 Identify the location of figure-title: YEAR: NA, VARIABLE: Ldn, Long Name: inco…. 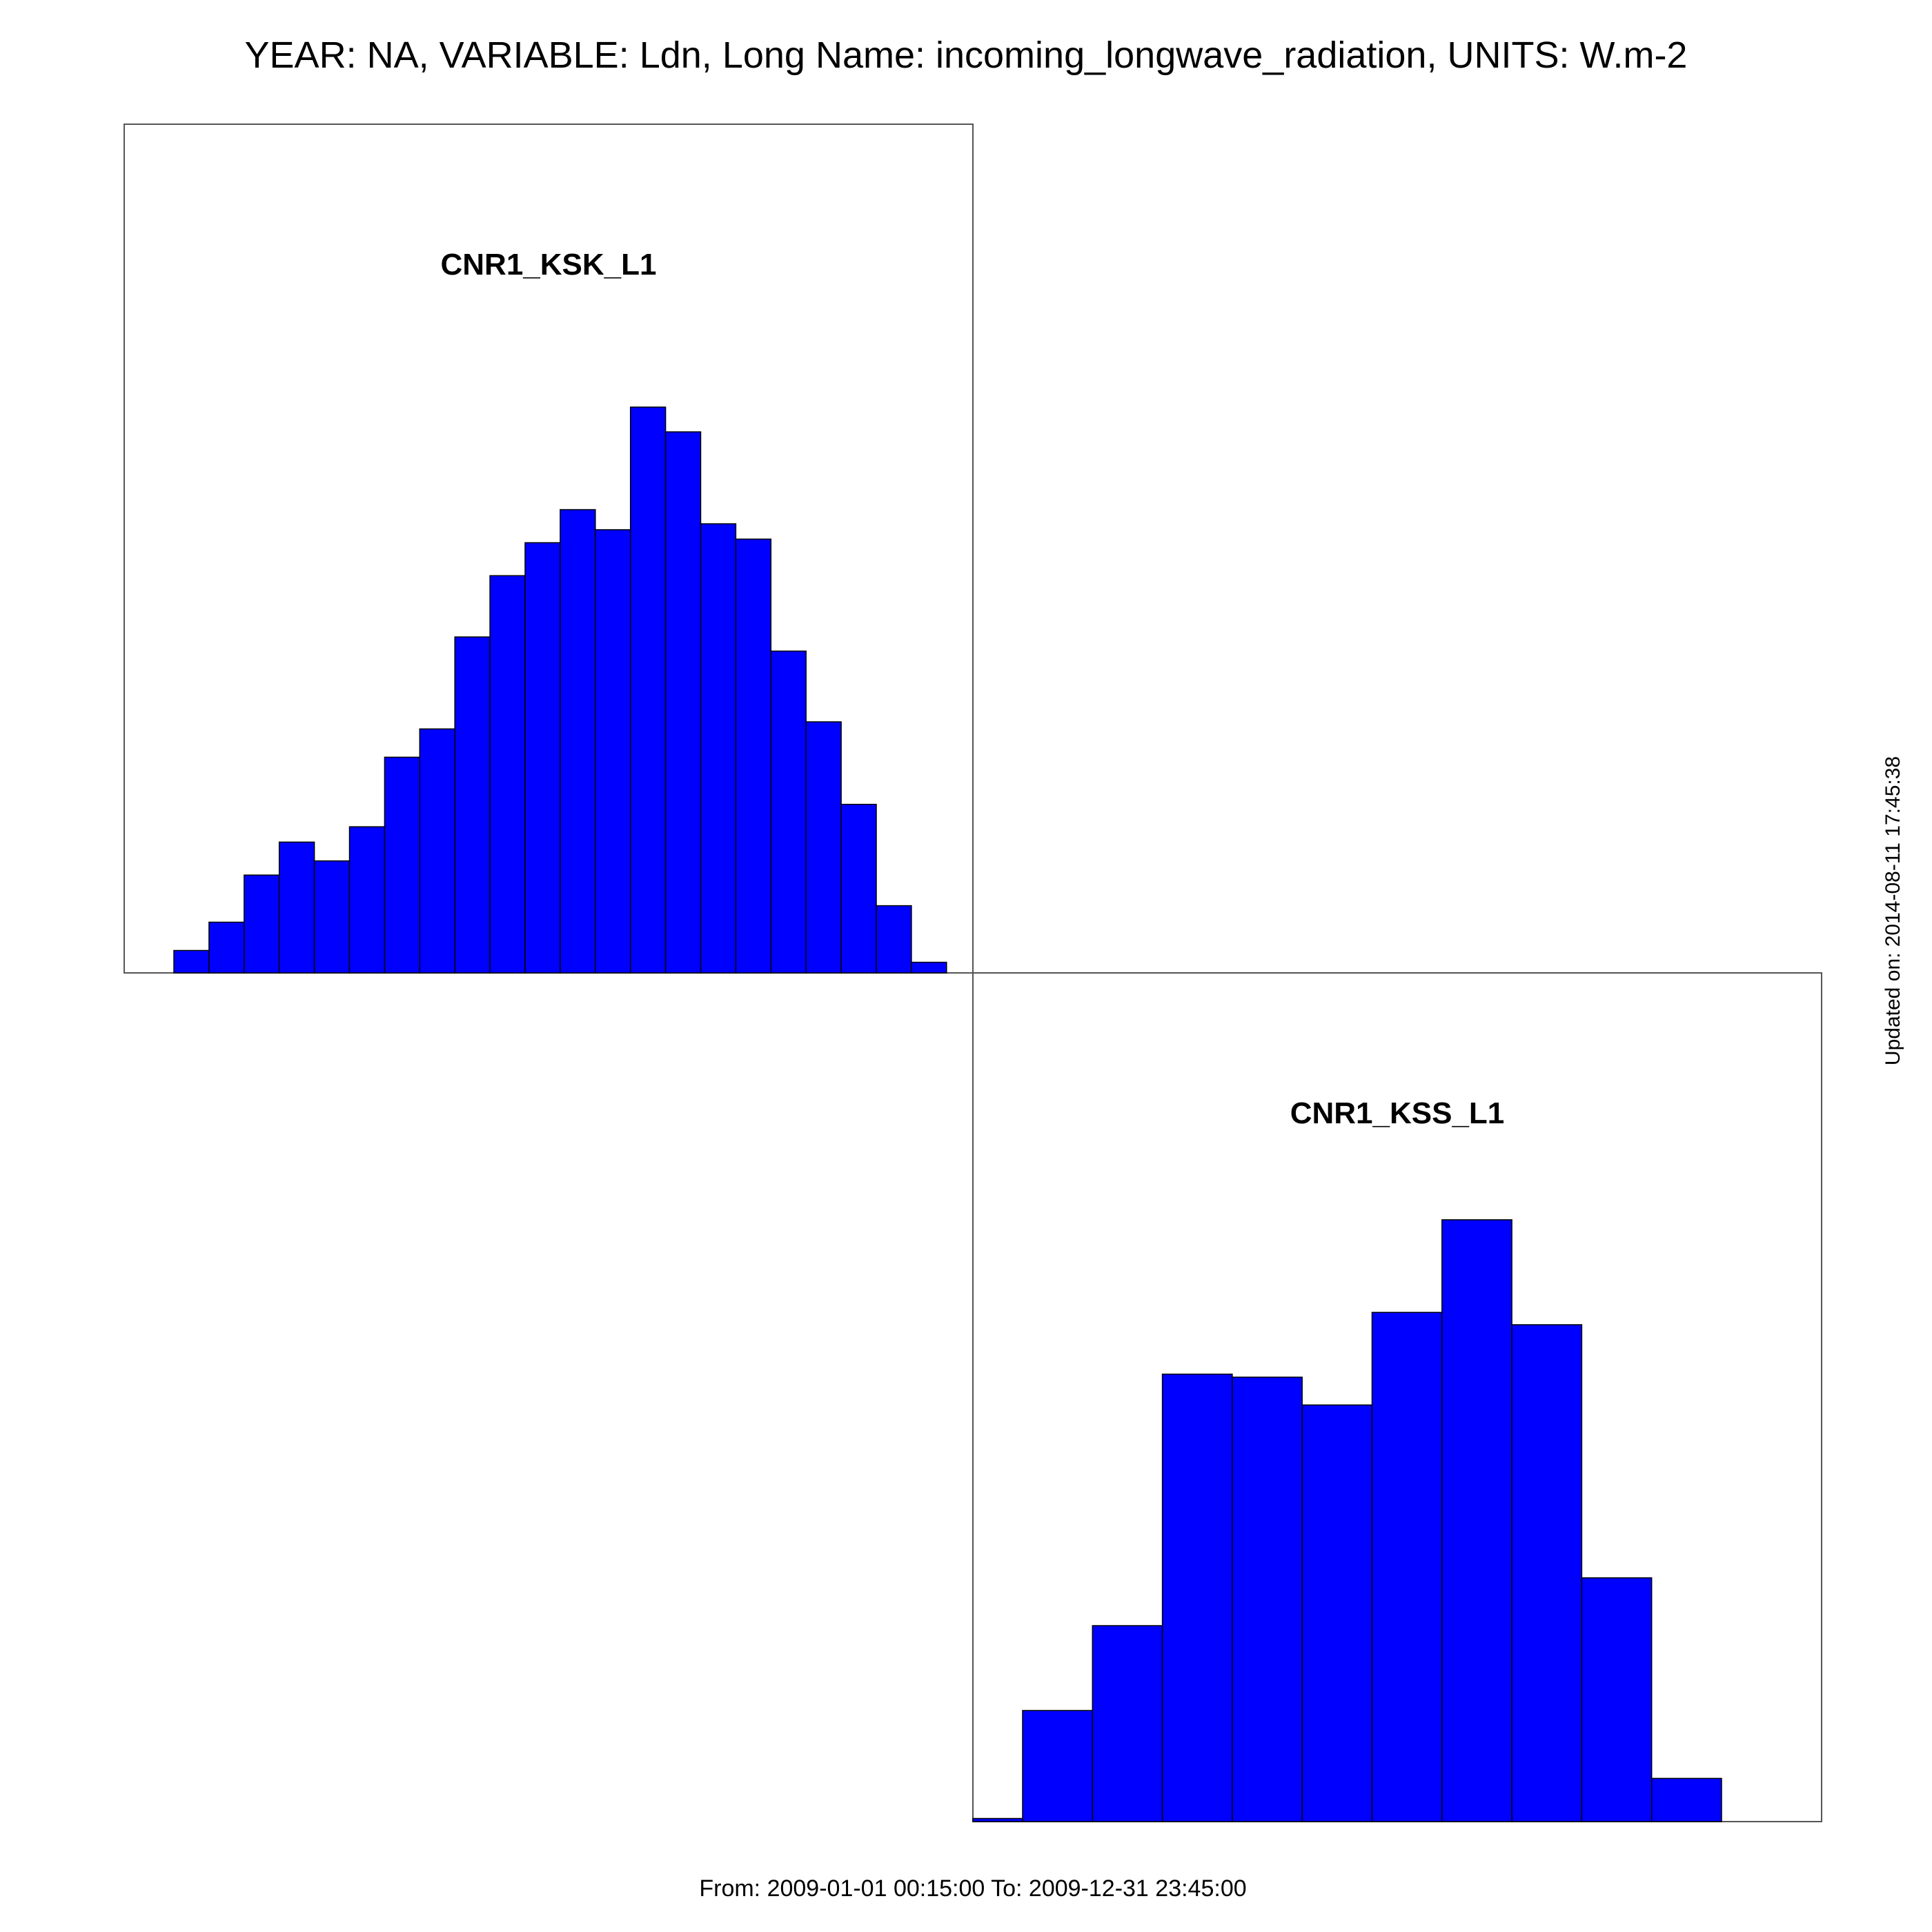
(966, 55).